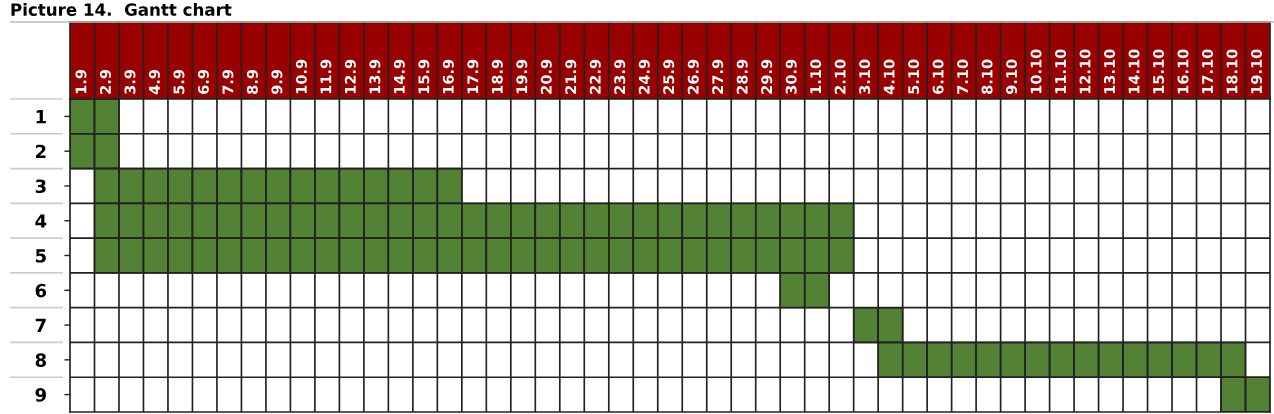 Image resolution: width=1274 pixels, height=414 pixels. I want to click on x-tick-label: 4.9, so click(154, 82).